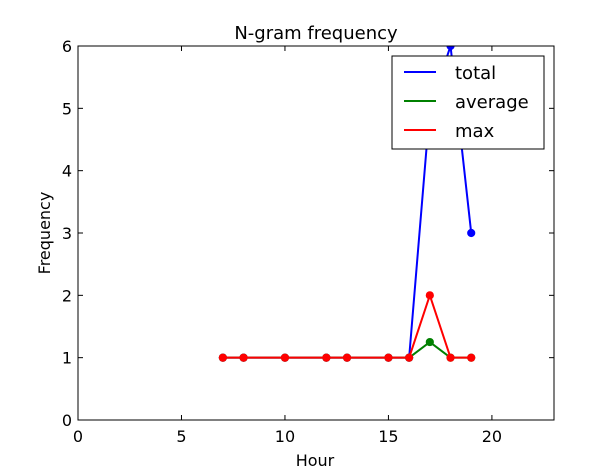  Describe the element at coordinates (471, 233) in the screenshot. I see `series-point-total` at that location.